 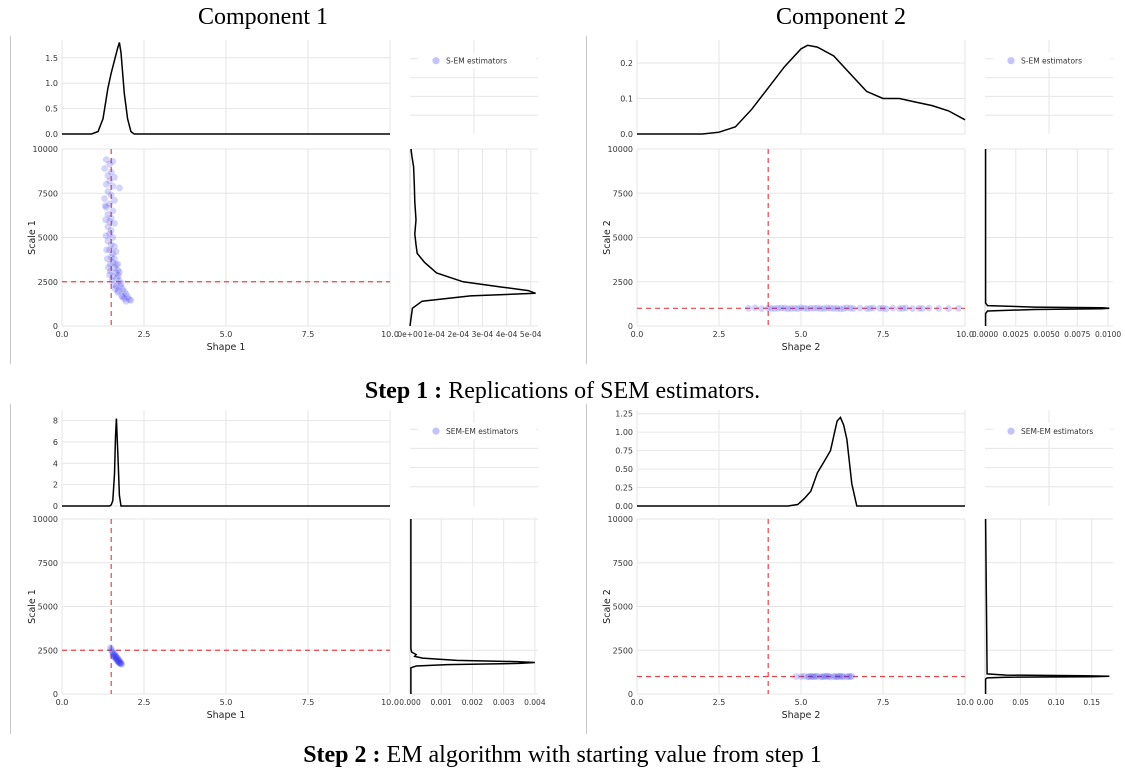 What do you see at coordinates (1056, 702) in the screenshot?
I see `right-x-tick-label: 0.10` at bounding box center [1056, 702].